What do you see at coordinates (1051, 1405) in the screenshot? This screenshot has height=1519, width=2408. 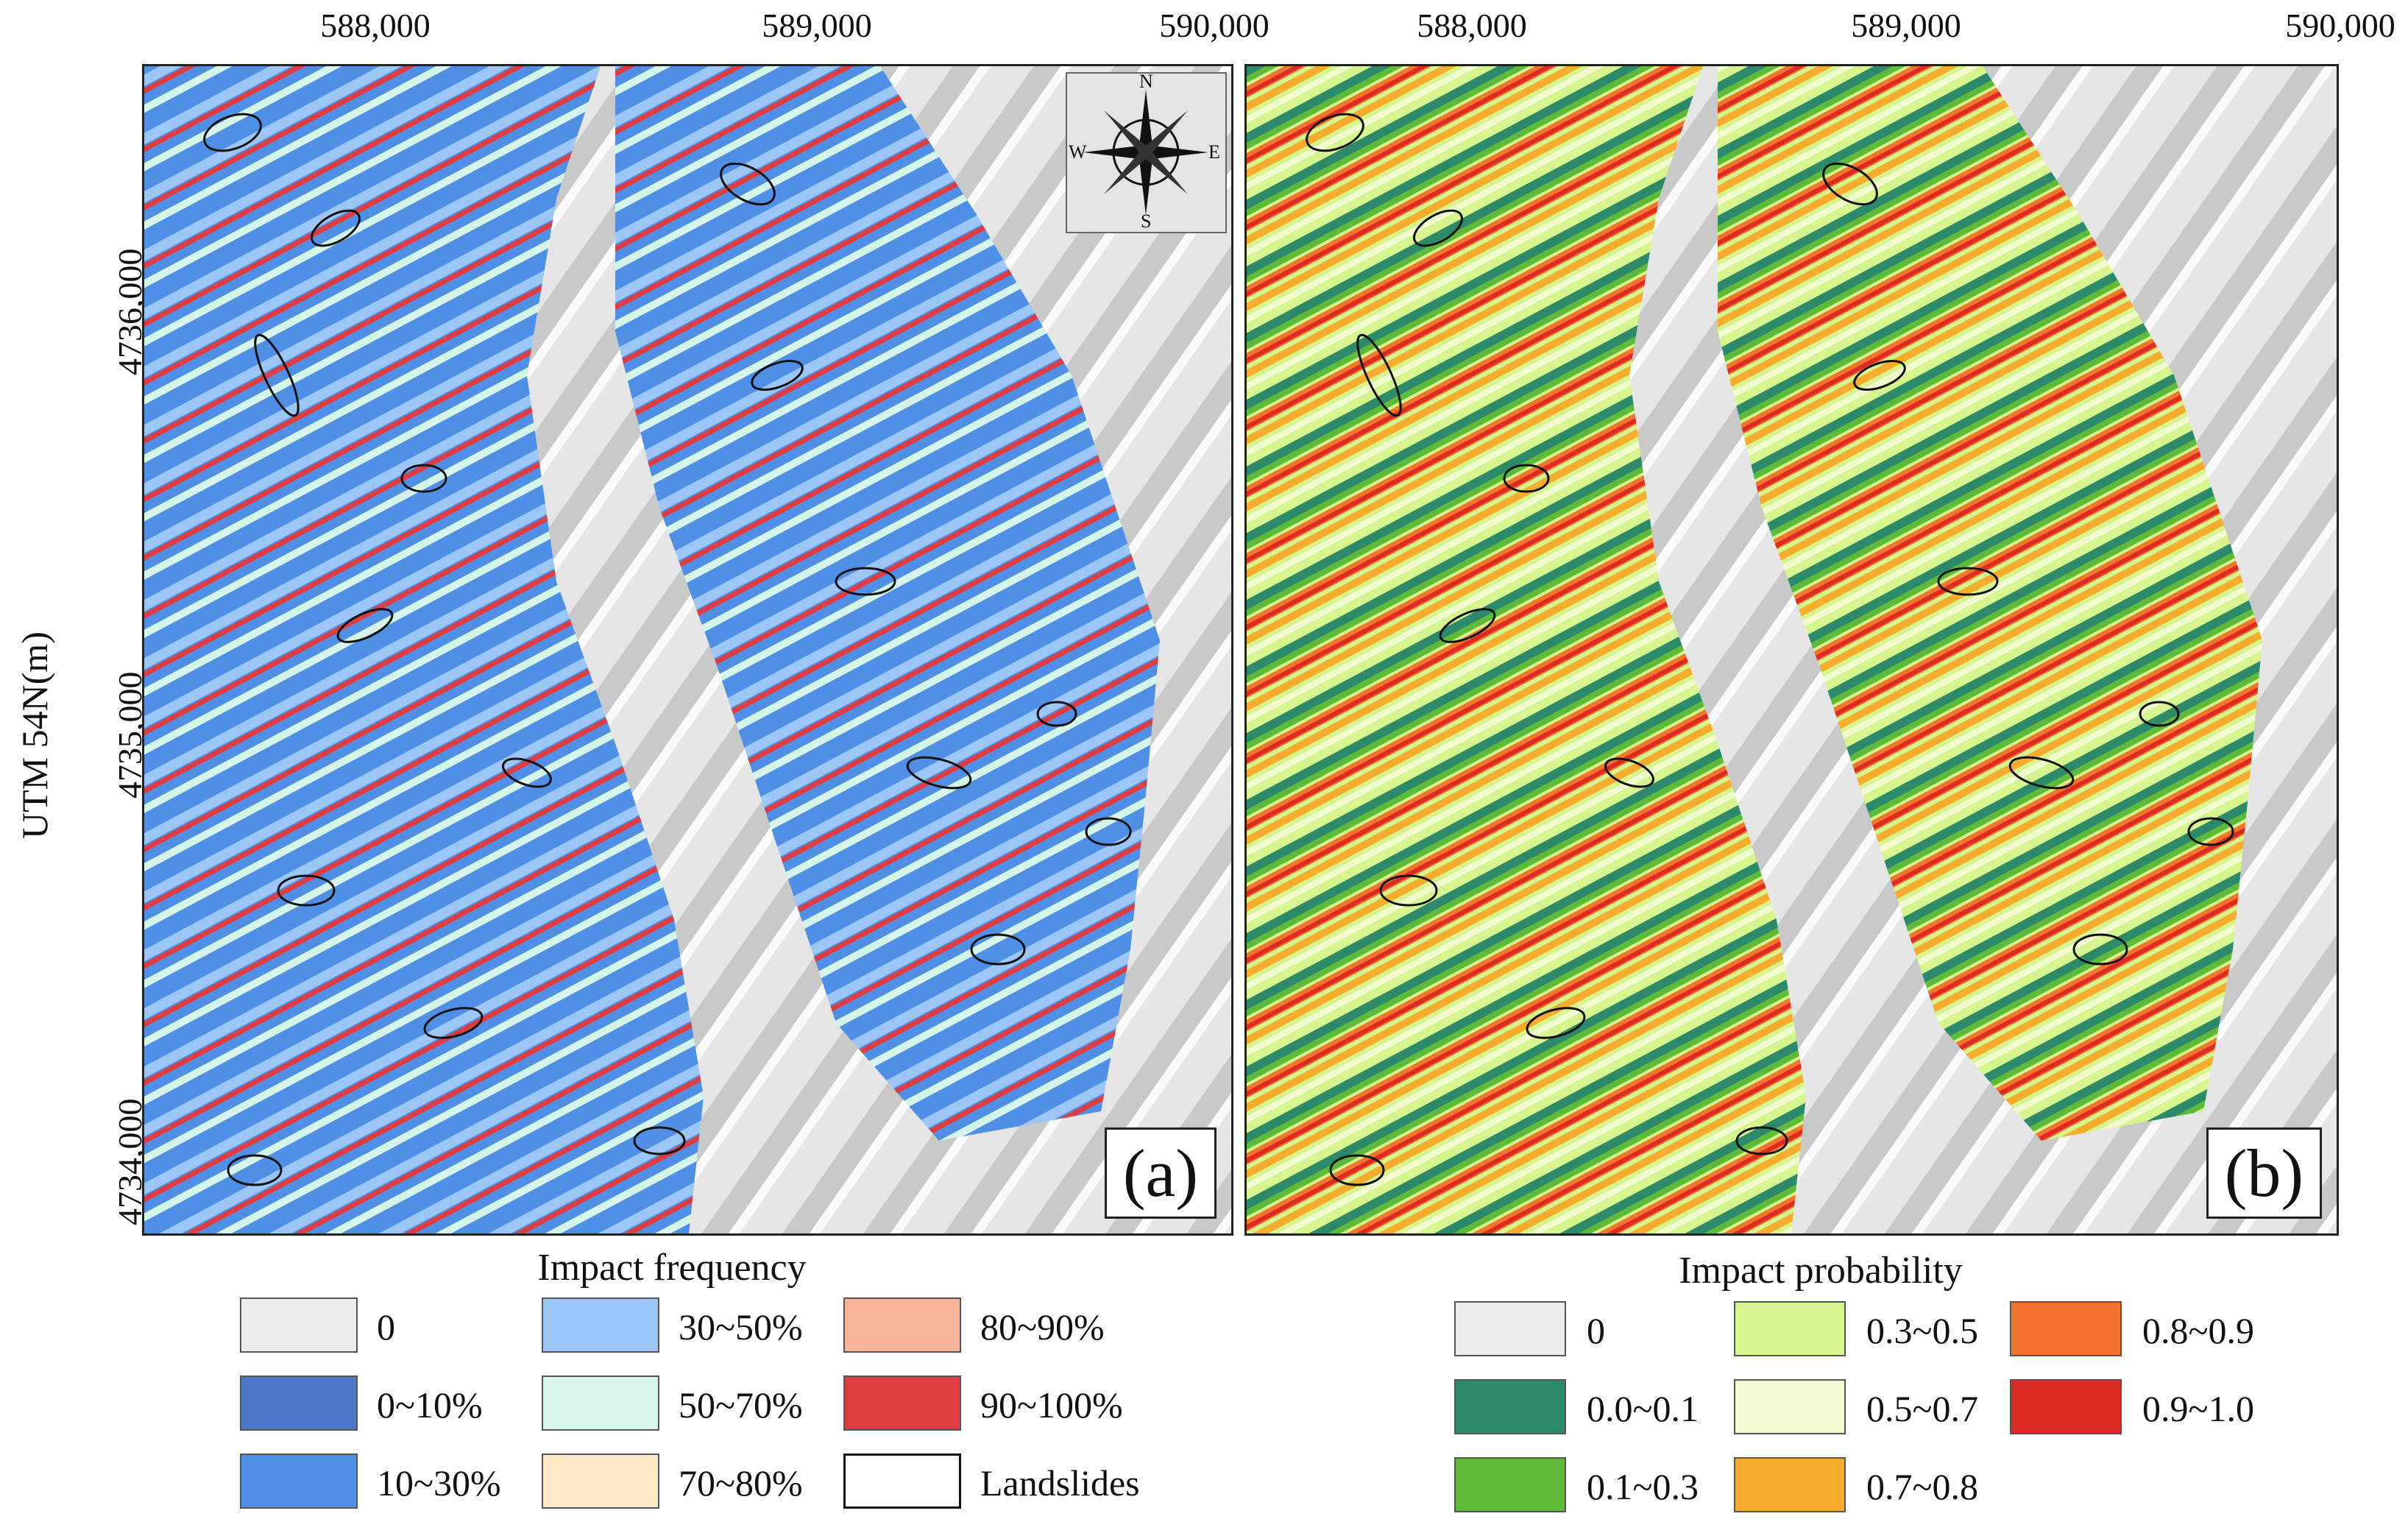 I see `legend-frequency-label-7: 90~100%` at bounding box center [1051, 1405].